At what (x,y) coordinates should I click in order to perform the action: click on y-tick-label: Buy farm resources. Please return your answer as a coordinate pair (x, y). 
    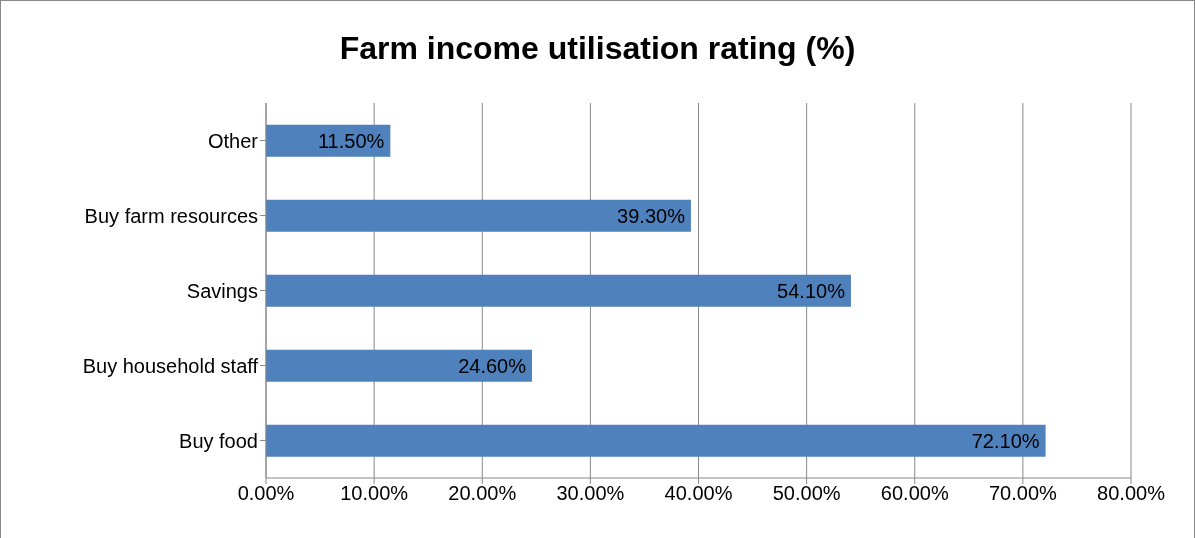
    Looking at the image, I should click on (171, 215).